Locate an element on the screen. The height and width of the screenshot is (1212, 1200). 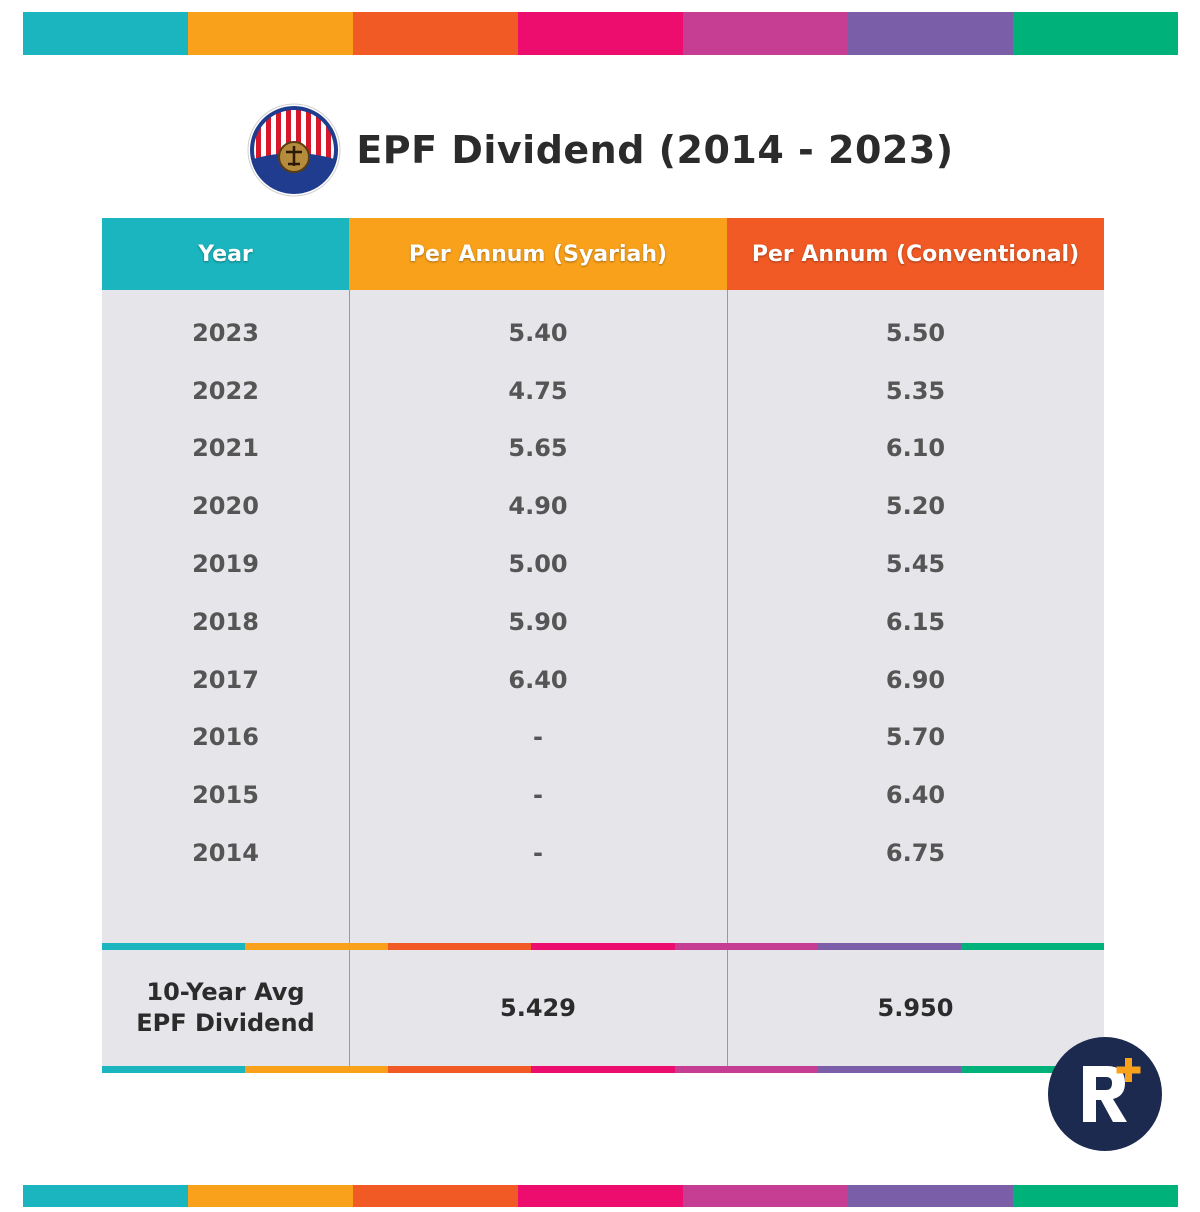
syariah-average: 5.429 is located at coordinates (538, 1007).